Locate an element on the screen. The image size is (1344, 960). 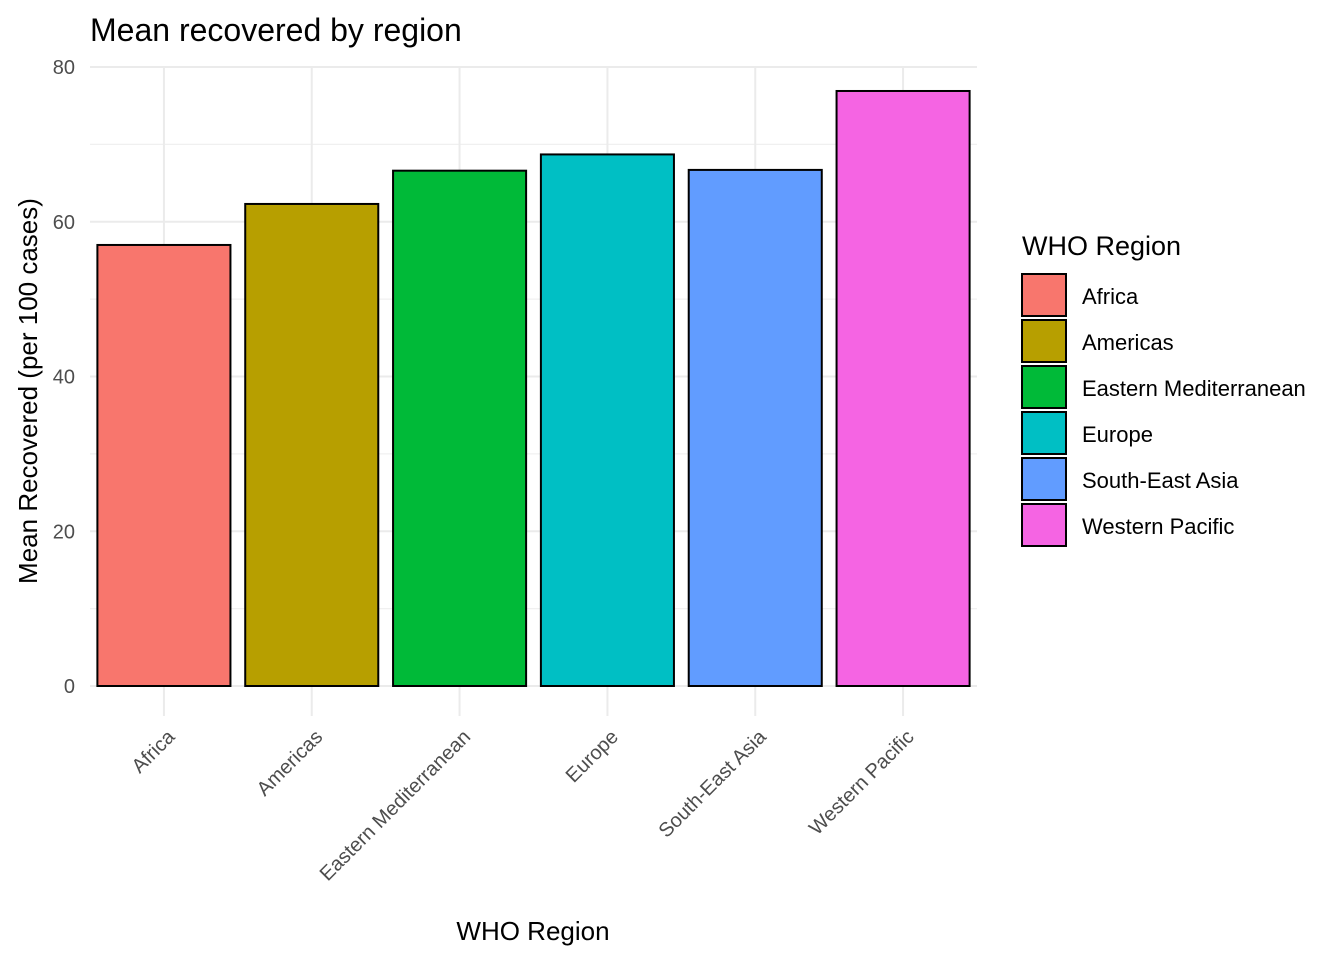
legend-item: South-East Asia is located at coordinates (1130, 479).